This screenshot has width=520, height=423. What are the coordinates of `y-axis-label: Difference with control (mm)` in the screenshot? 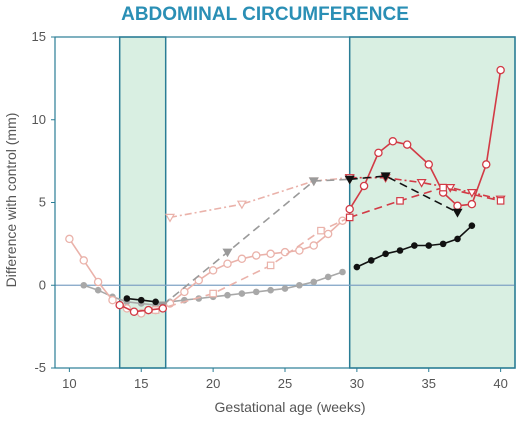 It's located at (11, 200).